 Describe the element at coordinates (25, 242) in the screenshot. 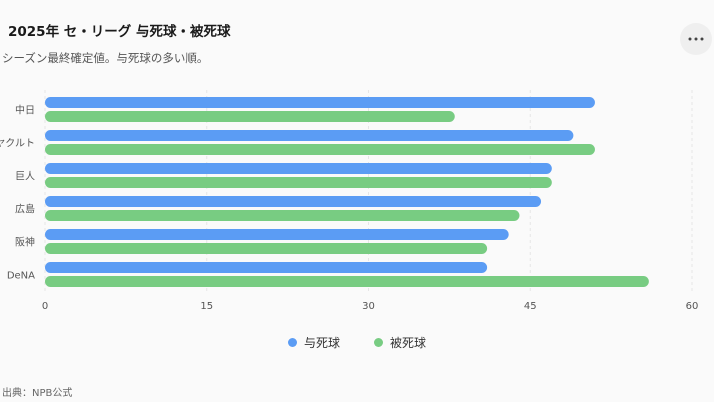

I see `y-category-label: 阪神` at that location.